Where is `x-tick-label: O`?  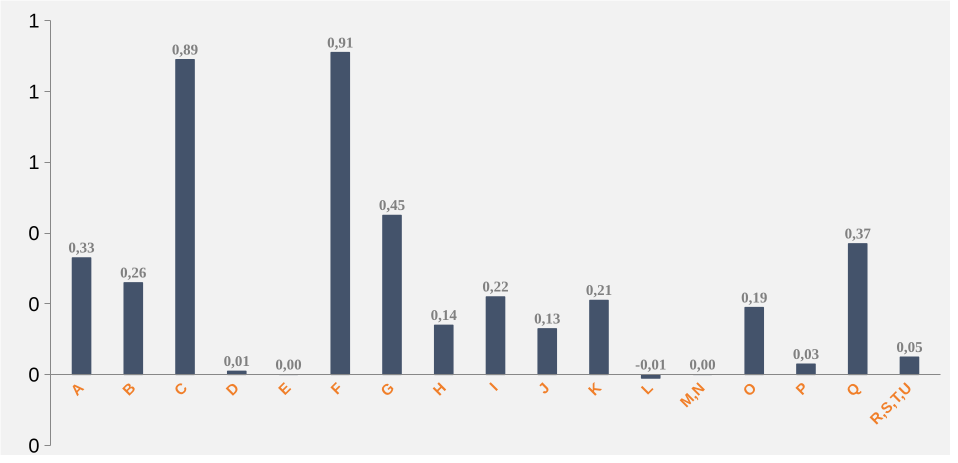 x-tick-label: O is located at coordinates (750, 389).